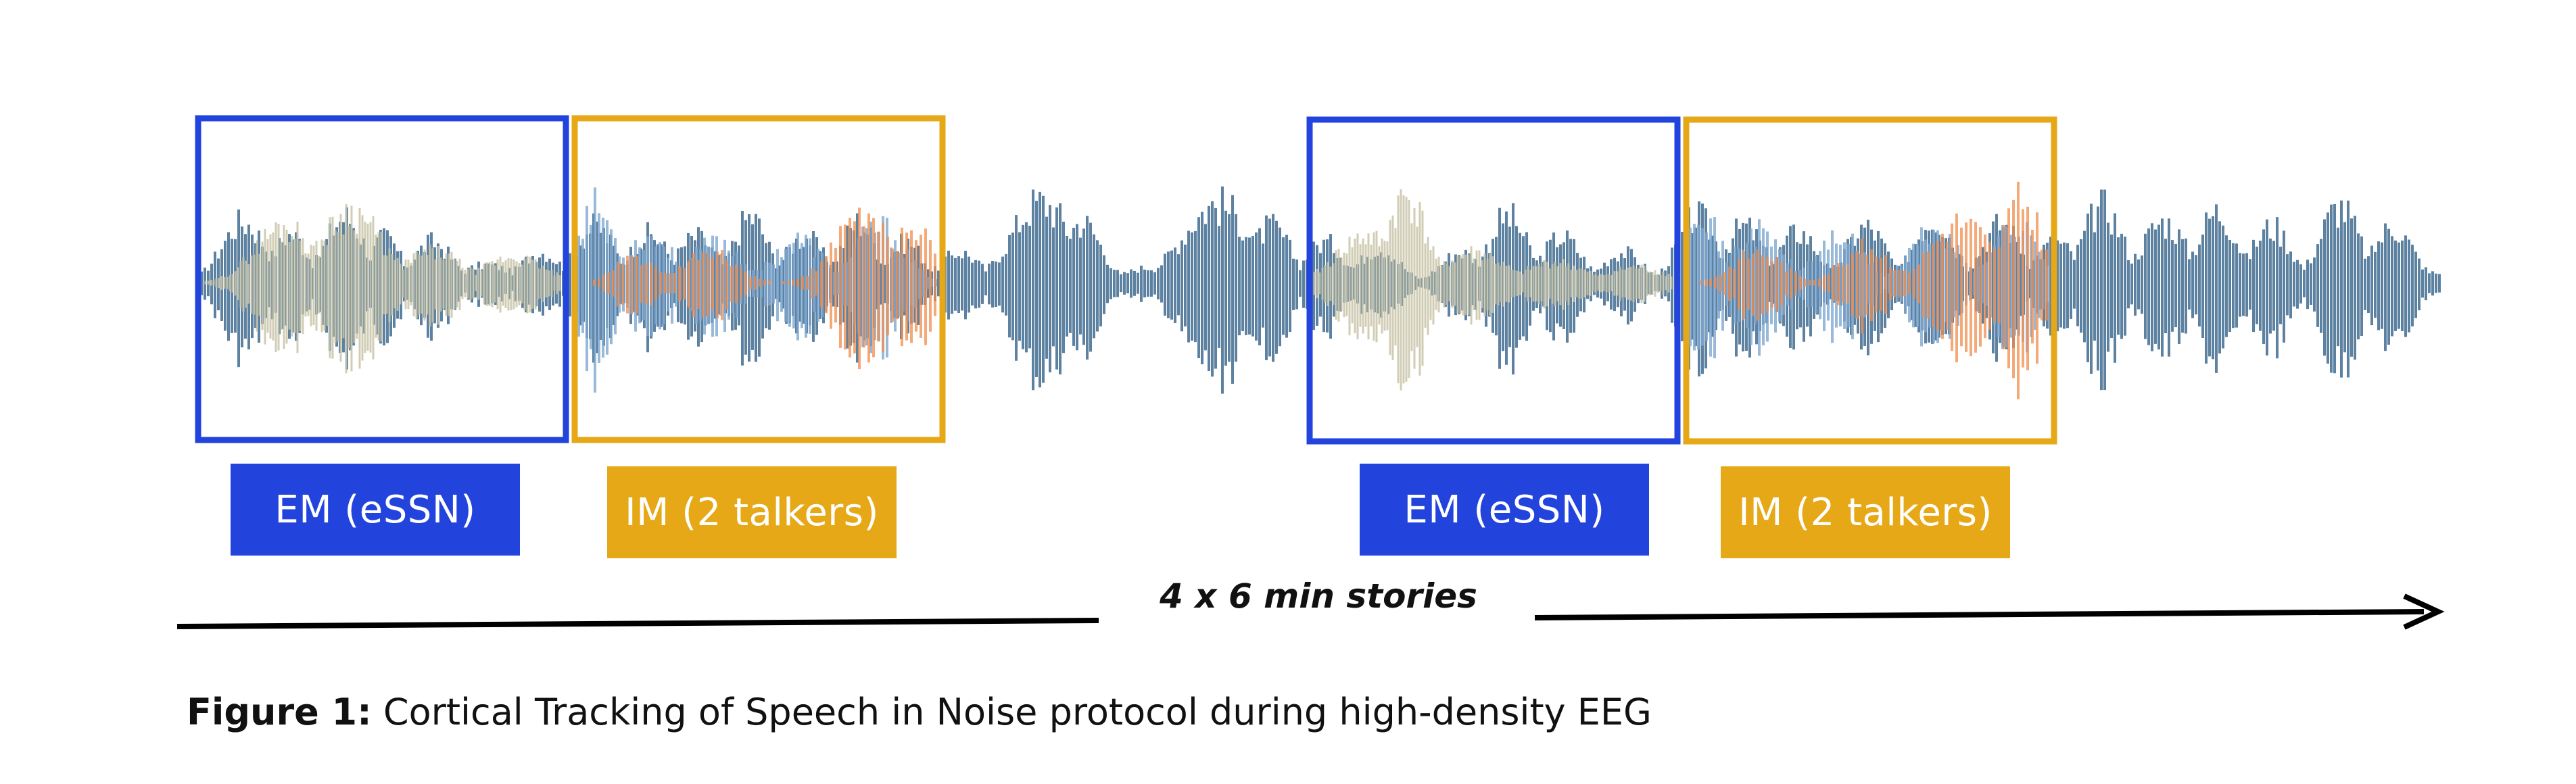 The height and width of the screenshot is (784, 2576). I want to click on em-condition-label-2: EM (eSSN), so click(1504, 510).